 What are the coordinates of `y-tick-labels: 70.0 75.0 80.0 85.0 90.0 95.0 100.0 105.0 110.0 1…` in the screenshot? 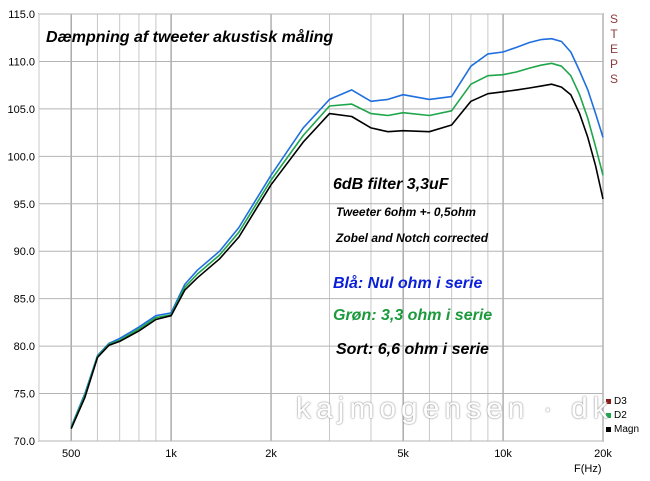 It's located at (21, 228).